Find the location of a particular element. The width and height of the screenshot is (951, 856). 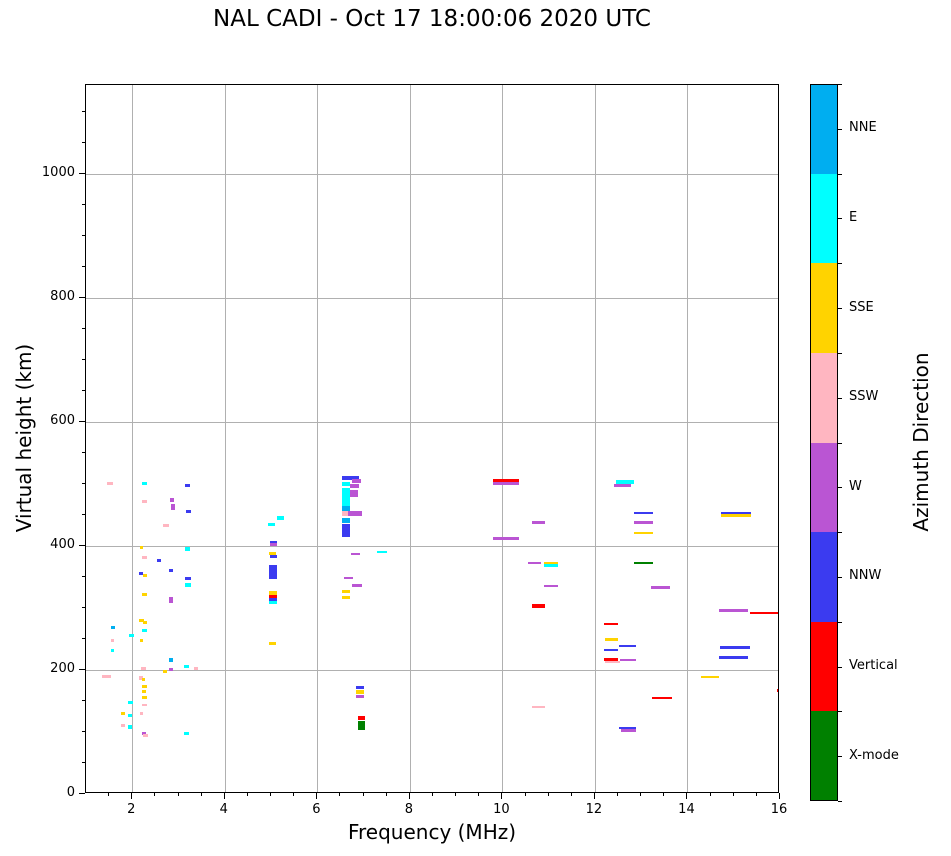

x-axis-label: Frequency (MHz) is located at coordinates (432, 832).